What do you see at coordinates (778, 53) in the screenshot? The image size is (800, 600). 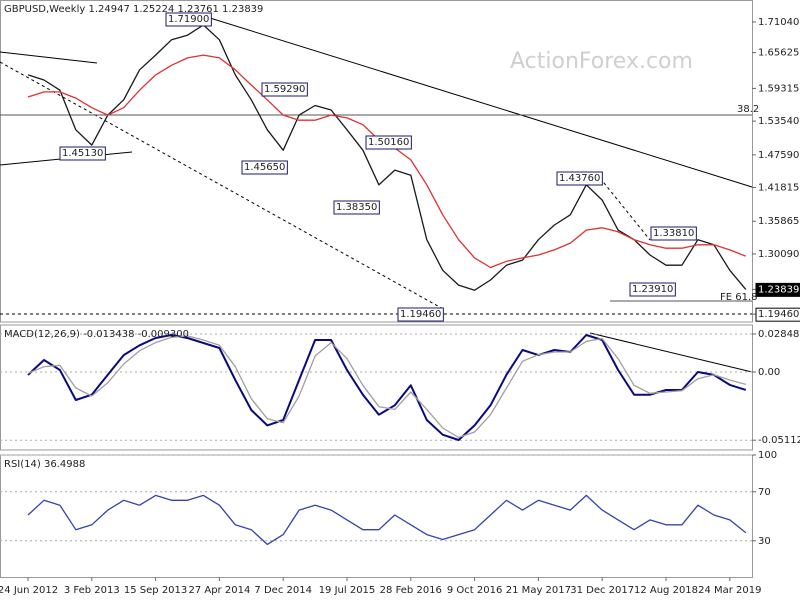 I see `y-tick-label: 1.65625` at bounding box center [778, 53].